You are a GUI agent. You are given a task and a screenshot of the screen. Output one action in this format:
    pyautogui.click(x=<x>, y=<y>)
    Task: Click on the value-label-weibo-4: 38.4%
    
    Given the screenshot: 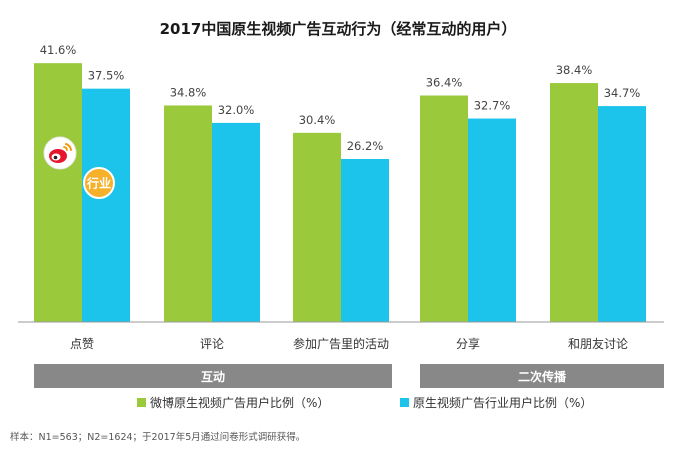 What is the action you would take?
    pyautogui.click(x=574, y=70)
    